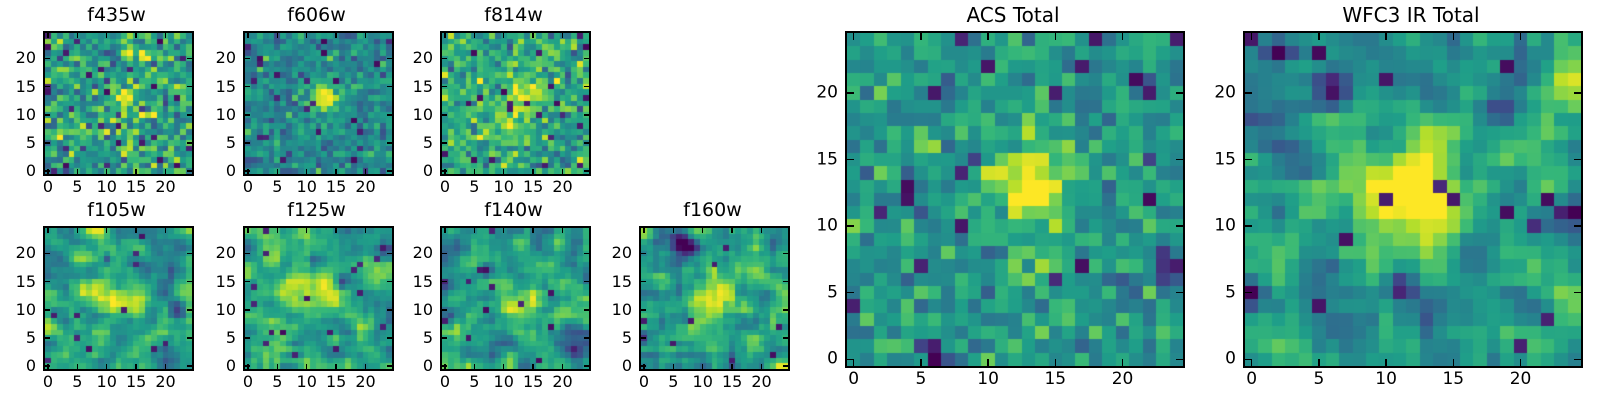 This screenshot has height=400, width=1600. Describe the element at coordinates (1013, 15) in the screenshot. I see `panel-title-acs-total: ACS Total` at that location.